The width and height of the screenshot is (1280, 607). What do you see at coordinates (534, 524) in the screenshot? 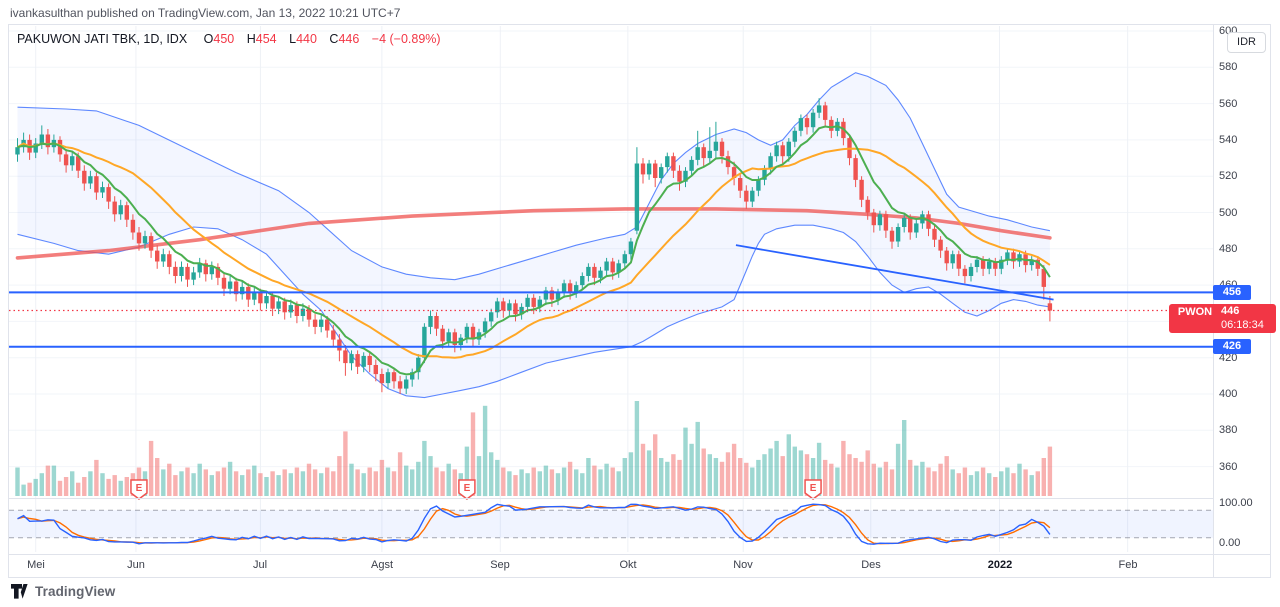
I see `stochastic-indicator` at bounding box center [534, 524].